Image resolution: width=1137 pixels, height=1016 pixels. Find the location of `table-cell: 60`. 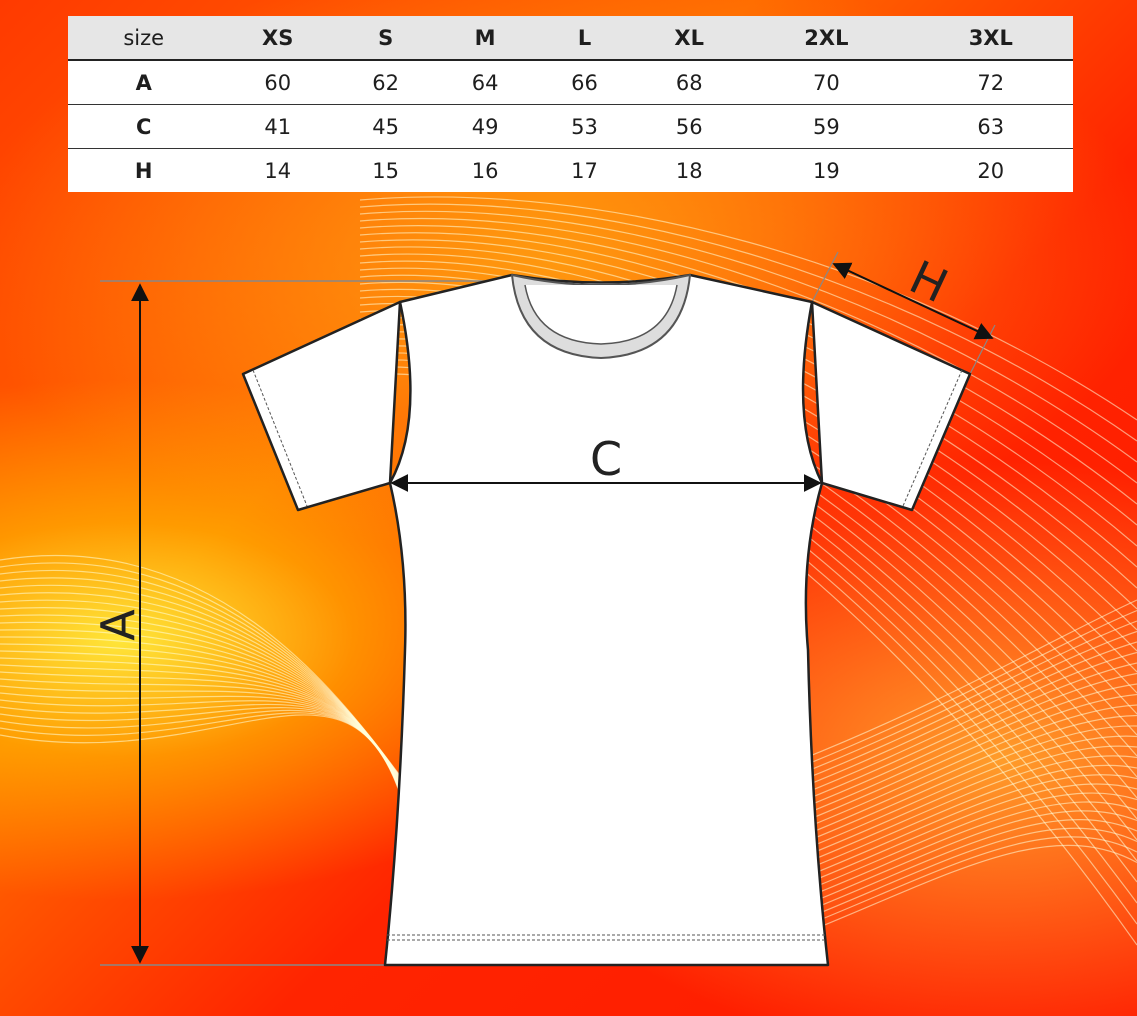

table-cell: 60 is located at coordinates (278, 82).